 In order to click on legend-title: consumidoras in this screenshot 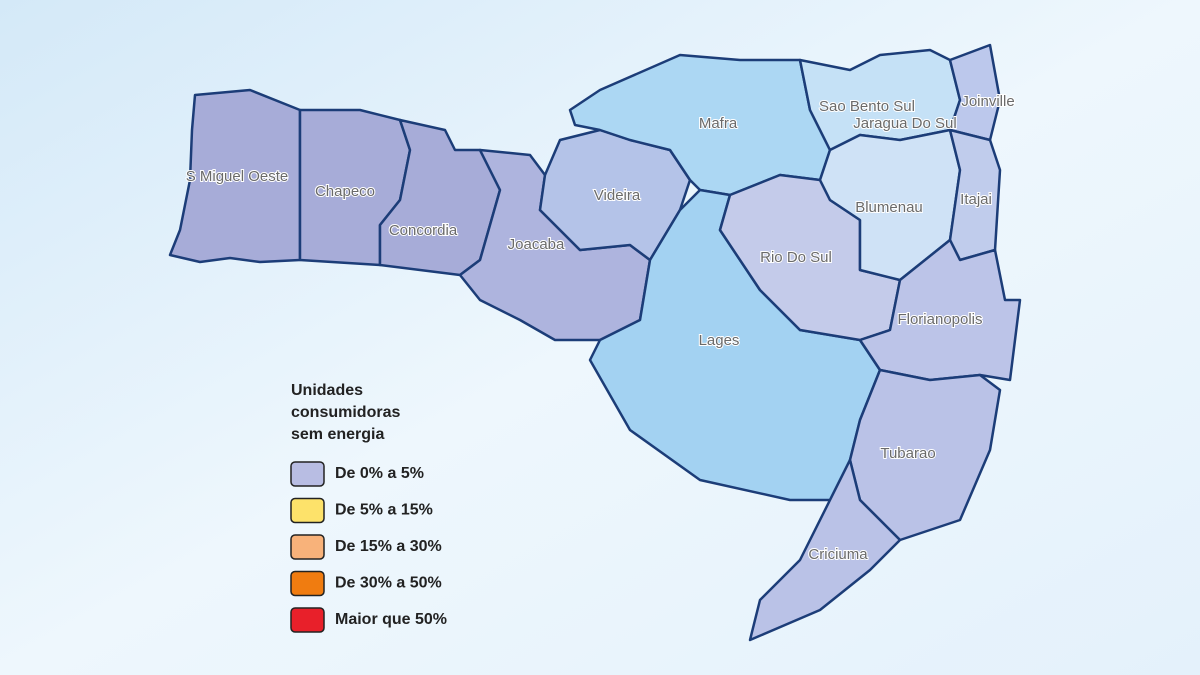, I will do `click(345, 412)`.